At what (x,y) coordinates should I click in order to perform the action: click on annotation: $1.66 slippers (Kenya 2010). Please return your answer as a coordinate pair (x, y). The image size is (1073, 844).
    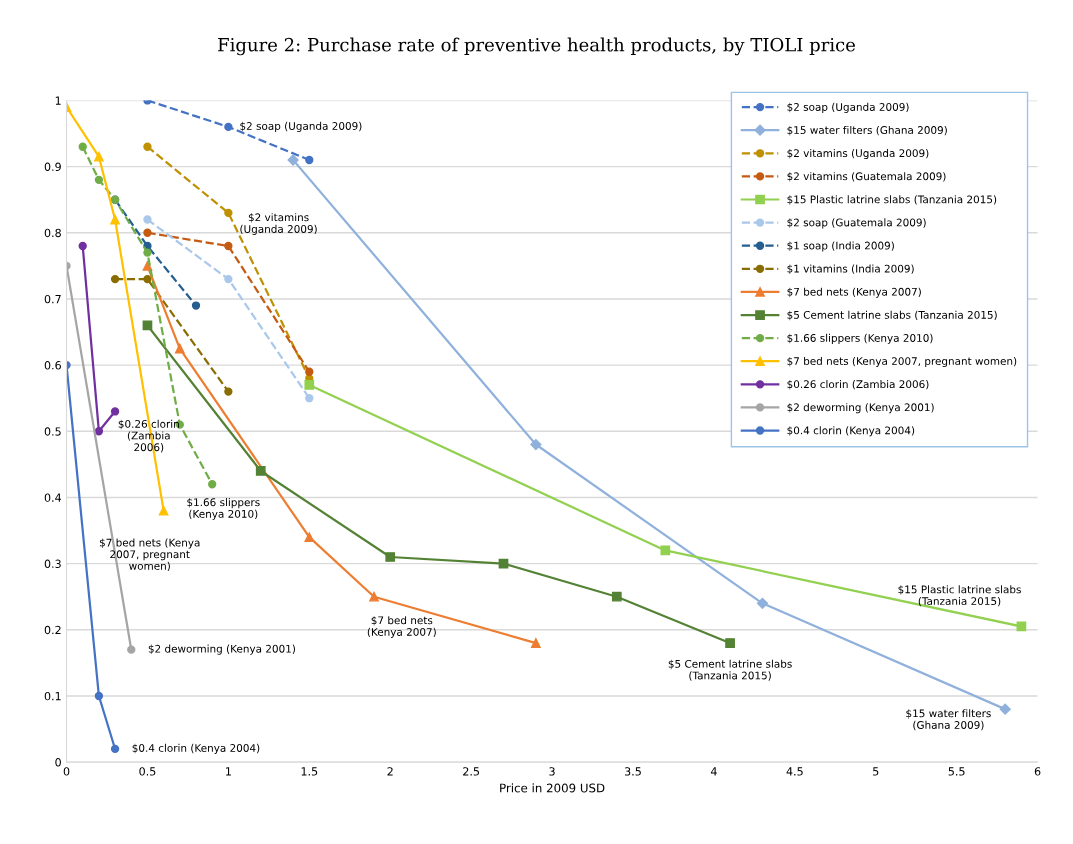
    Looking at the image, I should click on (223, 509).